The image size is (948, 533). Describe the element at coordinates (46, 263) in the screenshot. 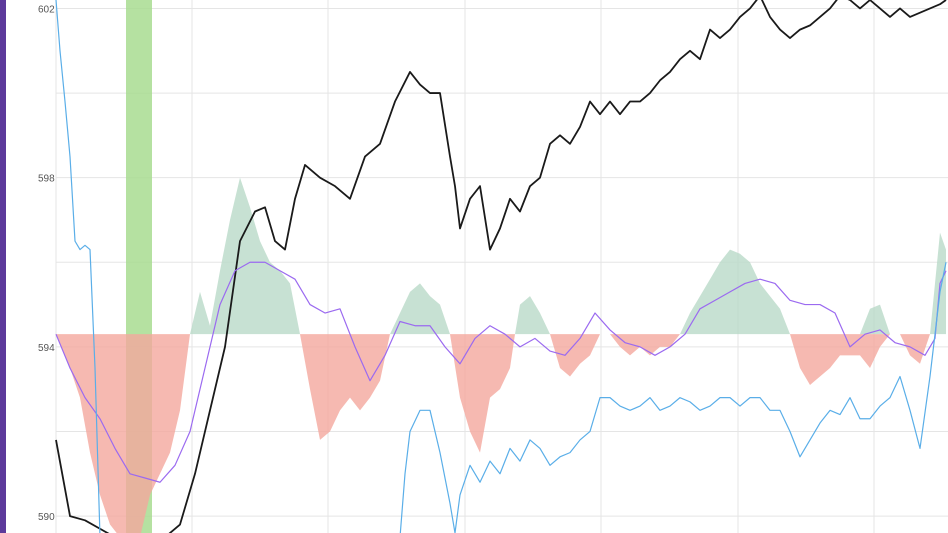

I see `y-axis-ticks: 590 594 598 602` at that location.